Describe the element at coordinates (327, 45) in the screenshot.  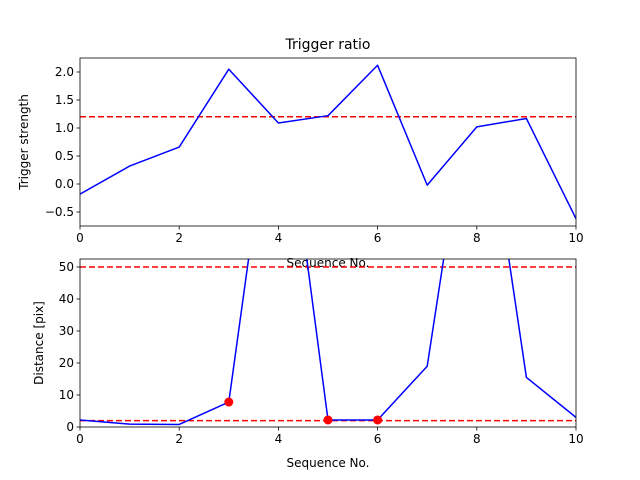
I see `chart-title: Trigger ratio` at that location.